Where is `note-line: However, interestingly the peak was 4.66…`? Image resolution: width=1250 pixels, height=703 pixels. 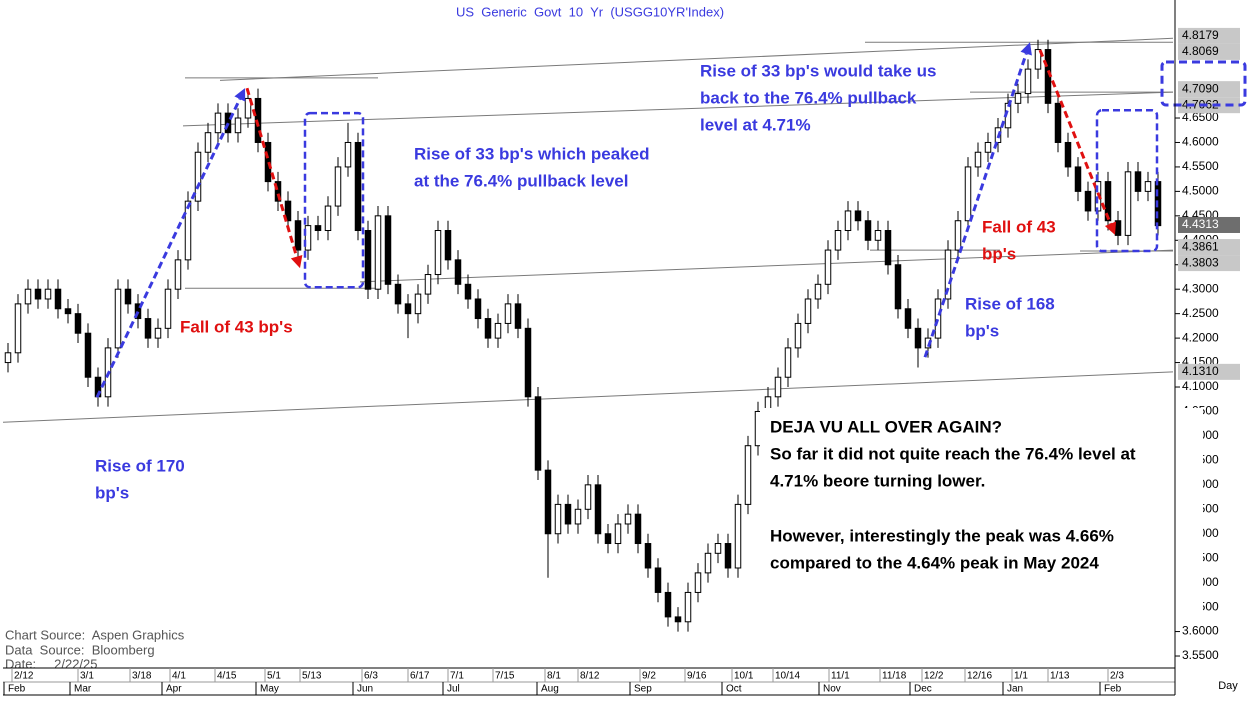 note-line: However, interestingly the peak was 4.66… is located at coordinates (942, 535).